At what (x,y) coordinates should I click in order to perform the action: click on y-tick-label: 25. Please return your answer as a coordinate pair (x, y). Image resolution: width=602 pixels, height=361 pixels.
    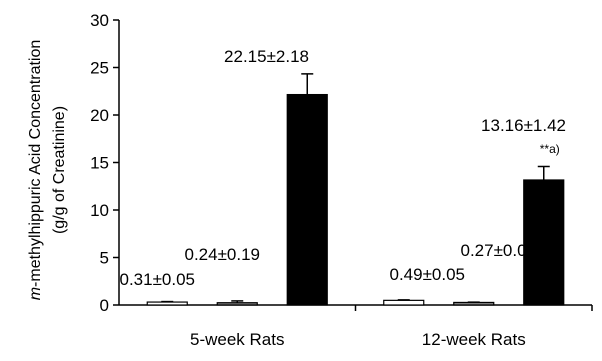
    Looking at the image, I should click on (99, 68).